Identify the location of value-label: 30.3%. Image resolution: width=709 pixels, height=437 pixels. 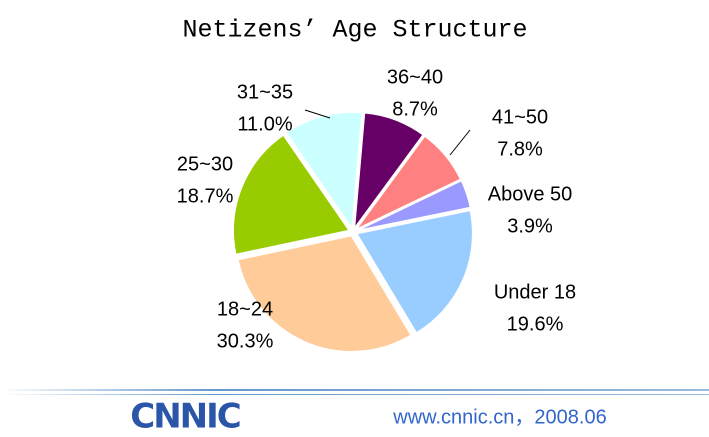
(245, 341).